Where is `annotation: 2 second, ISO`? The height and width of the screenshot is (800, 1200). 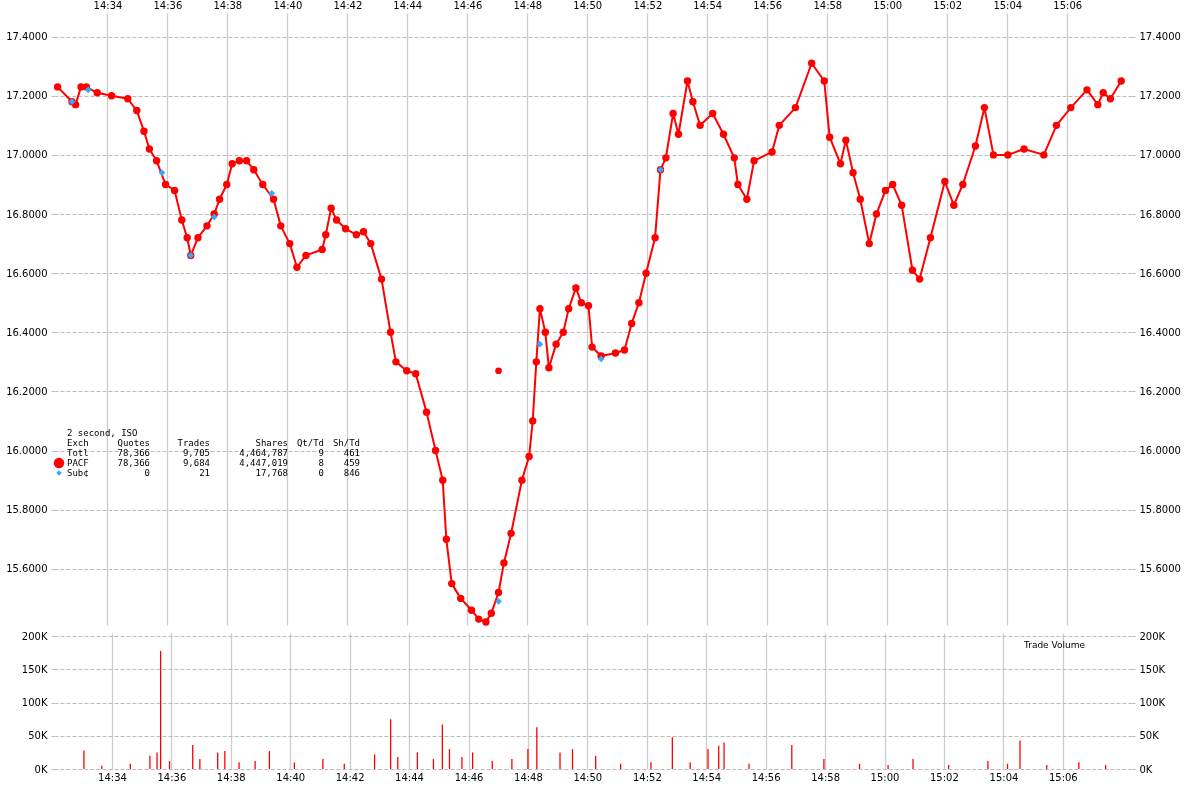
annotation: 2 second, ISO is located at coordinates (102, 433).